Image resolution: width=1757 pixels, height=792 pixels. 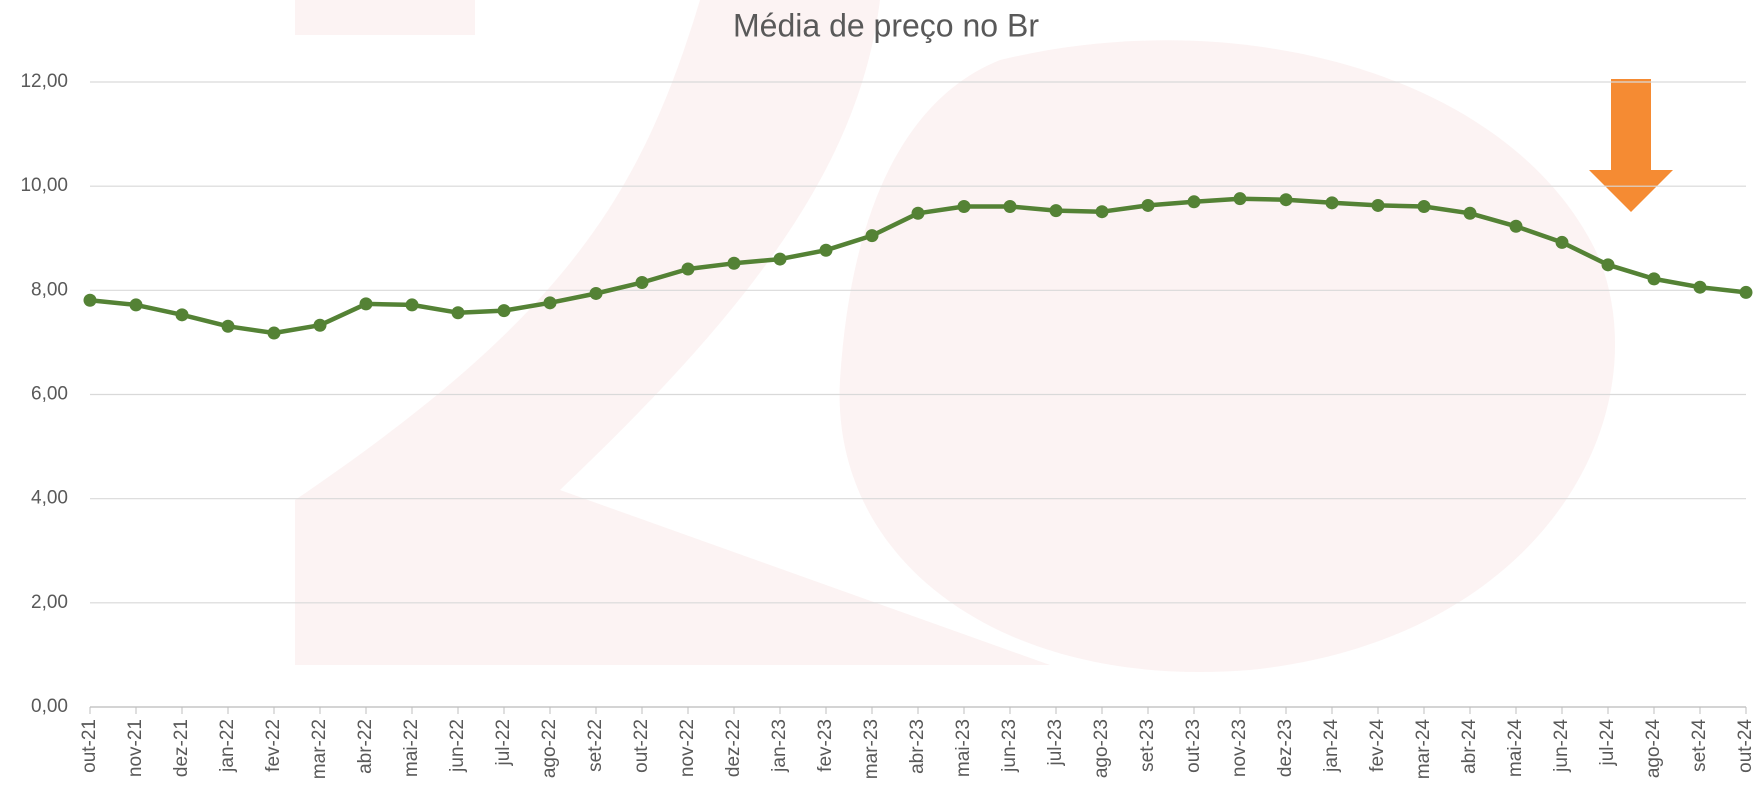 What do you see at coordinates (49, 602) in the screenshot?
I see `y-tick-label: 2,00` at bounding box center [49, 602].